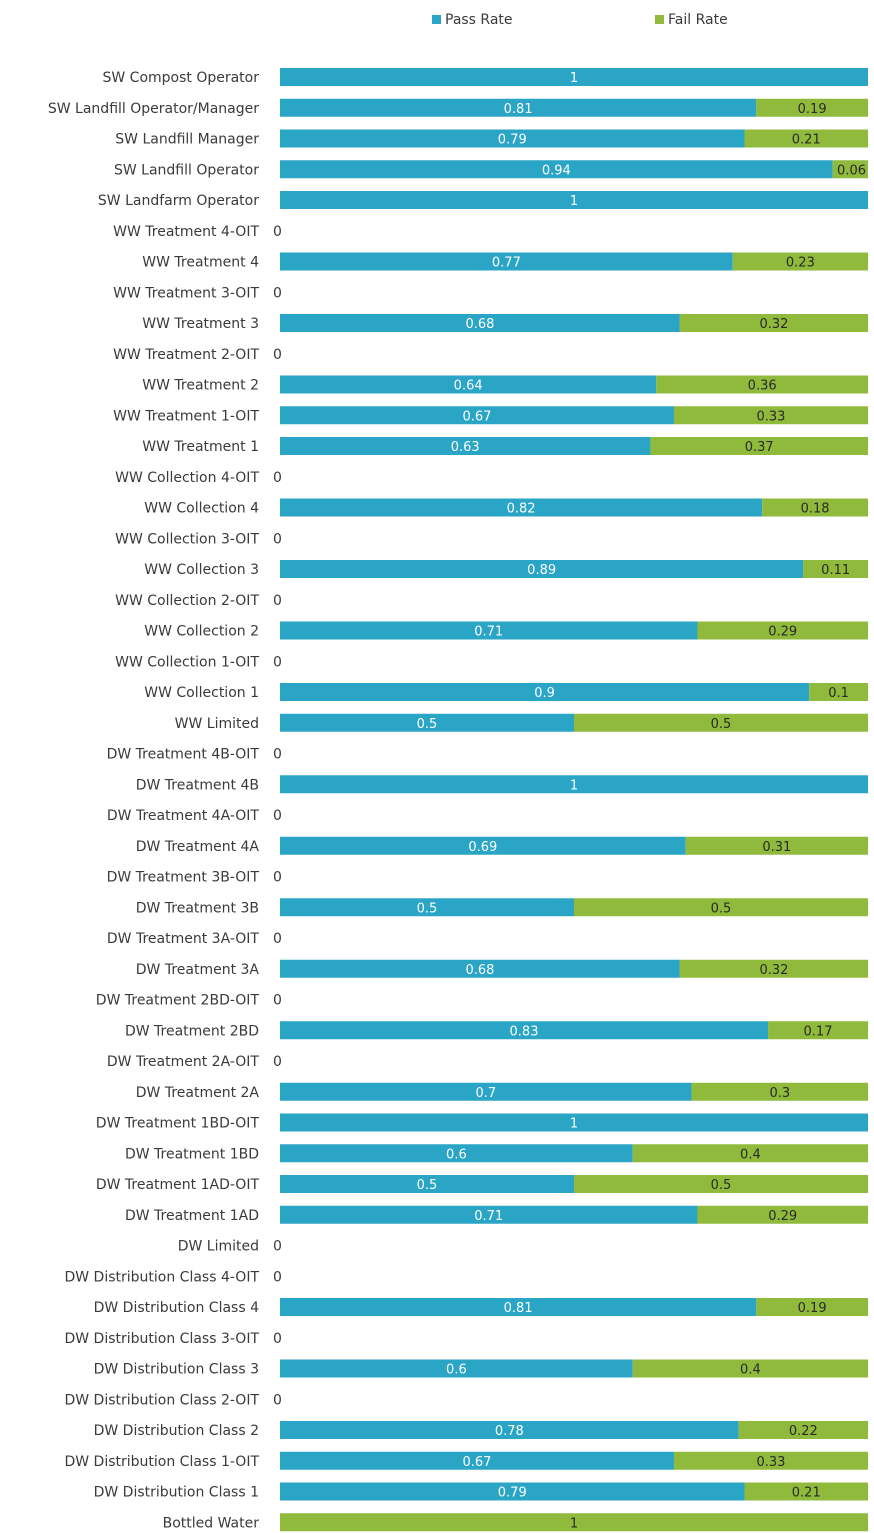  I want to click on category-label-ww-treatment-3: WW Treatment 3, so click(200, 324).